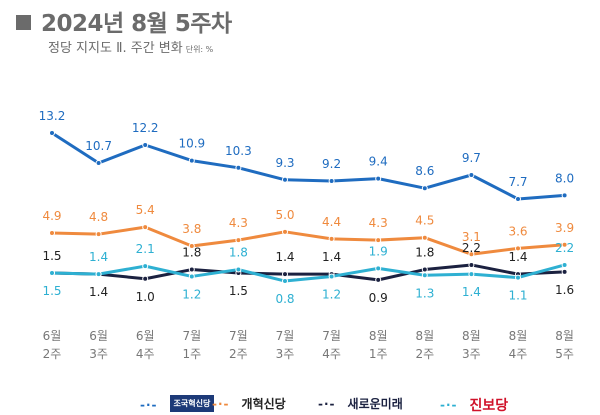 The width and height of the screenshot is (600, 415). Describe the element at coordinates (424, 171) in the screenshot. I see `data-label: 8.6` at that location.